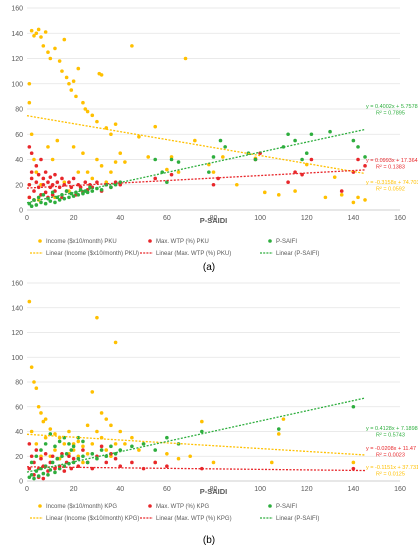  I want to click on y-tick-label: 120, so click(17, 333).